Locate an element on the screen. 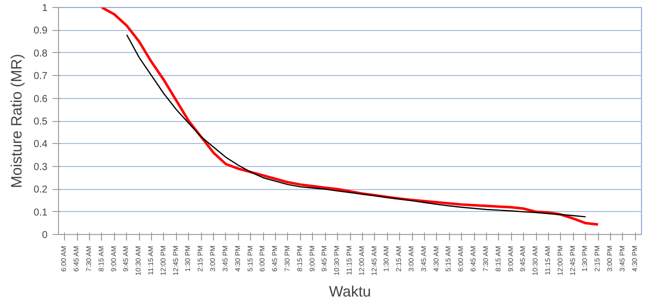 Image resolution: width=645 pixels, height=303 pixels. y-tick-label: 0.9 is located at coordinates (41, 31).